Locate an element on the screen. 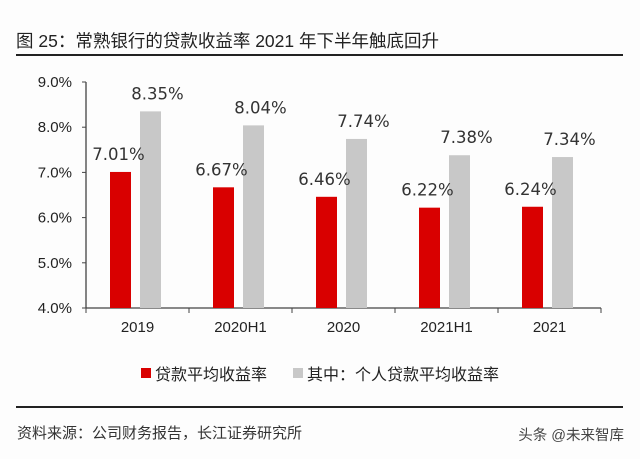 The width and height of the screenshot is (640, 459). x-tick-label: 2019 is located at coordinates (137, 327).